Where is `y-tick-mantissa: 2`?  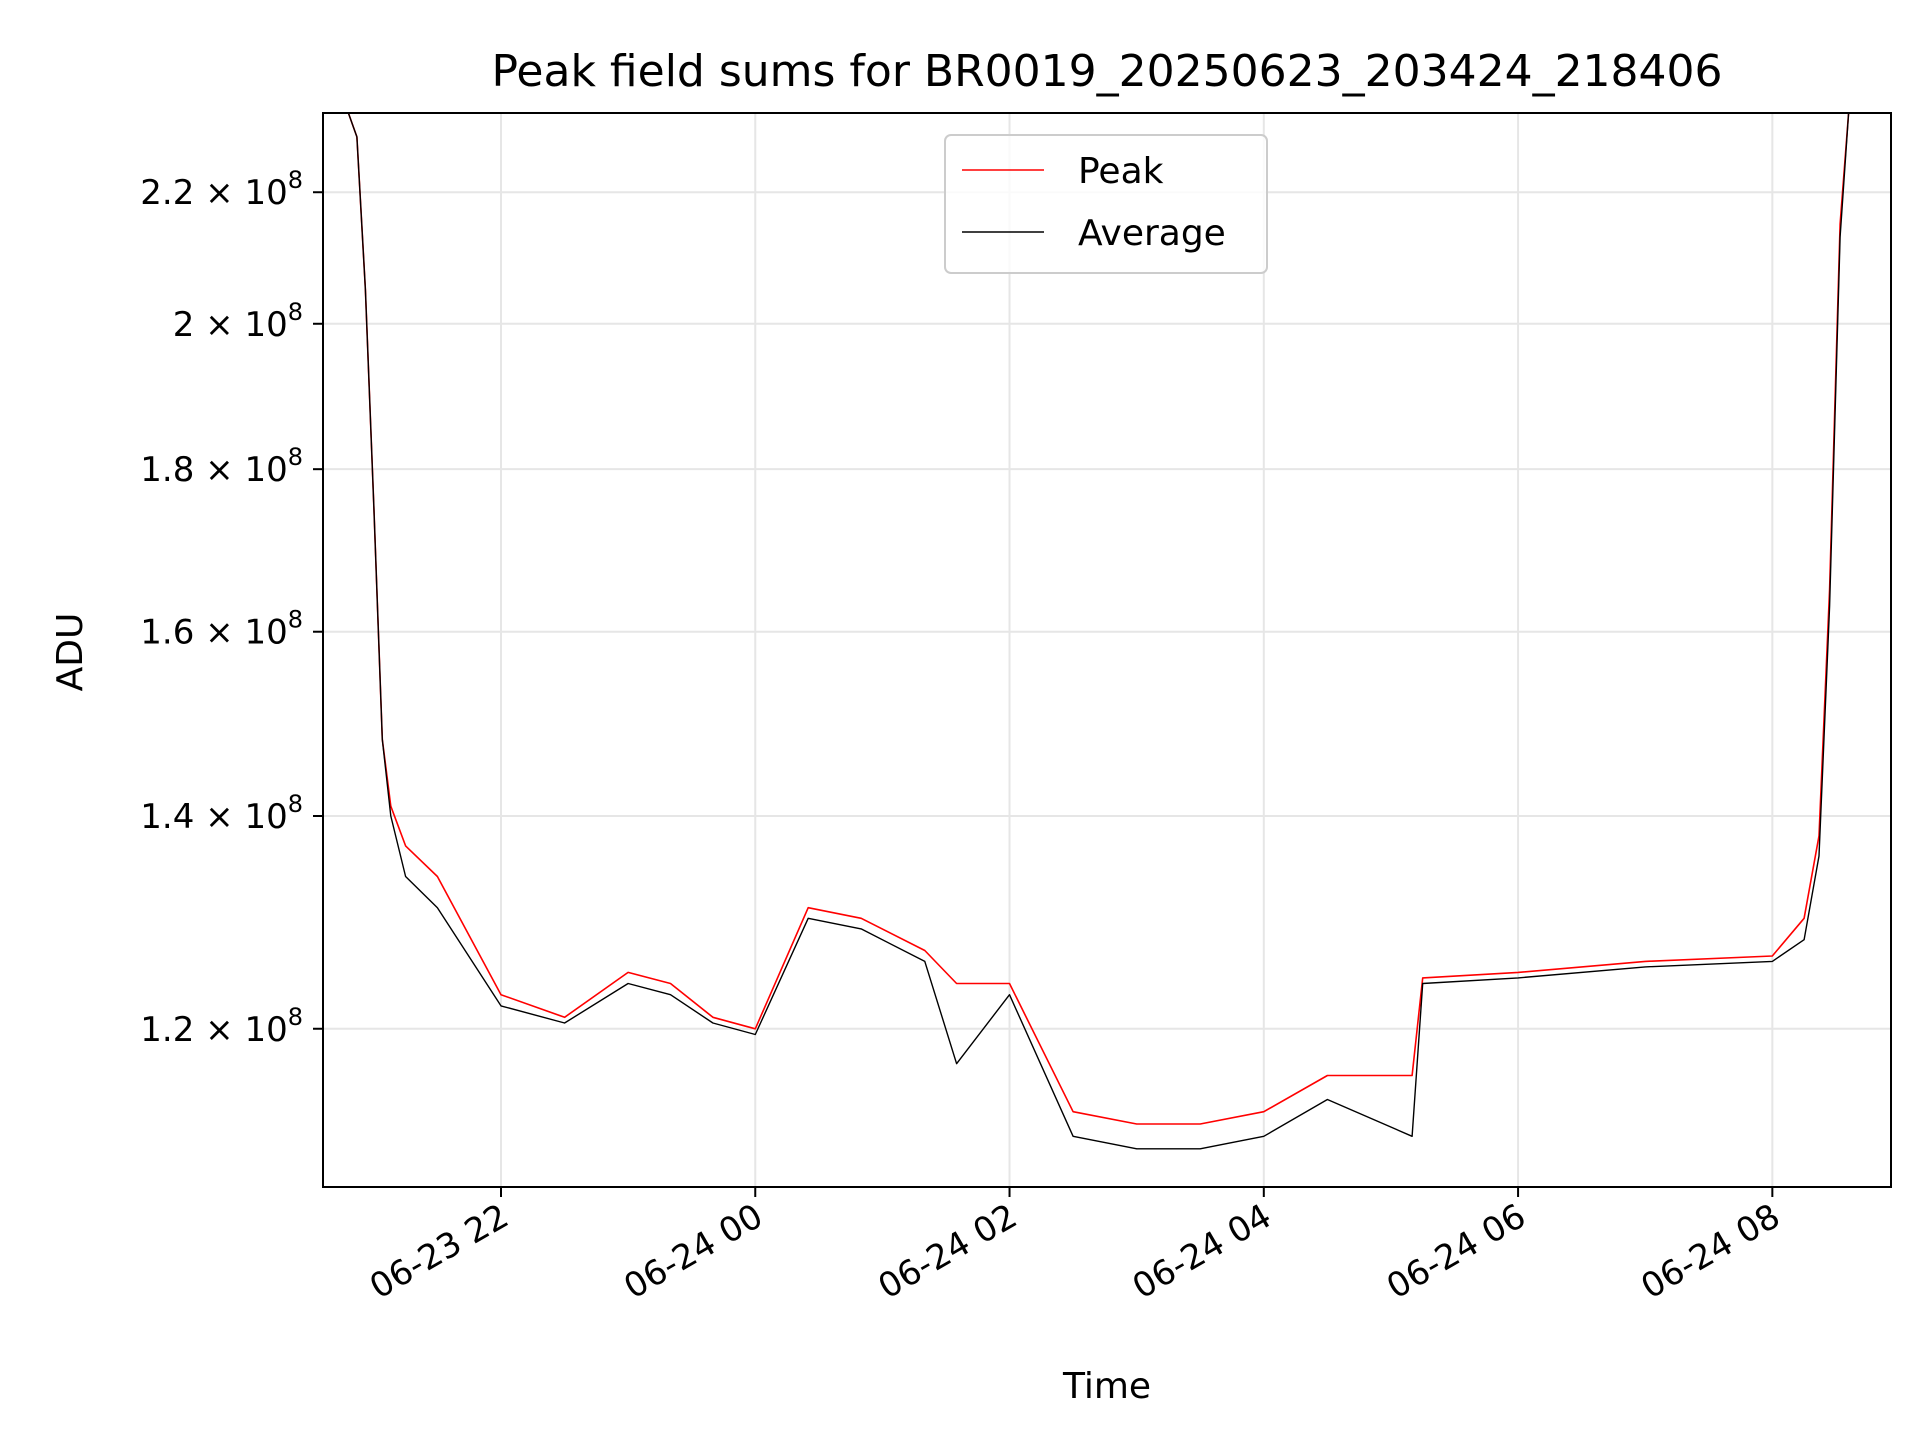 y-tick-mantissa: 2 is located at coordinates (184, 325).